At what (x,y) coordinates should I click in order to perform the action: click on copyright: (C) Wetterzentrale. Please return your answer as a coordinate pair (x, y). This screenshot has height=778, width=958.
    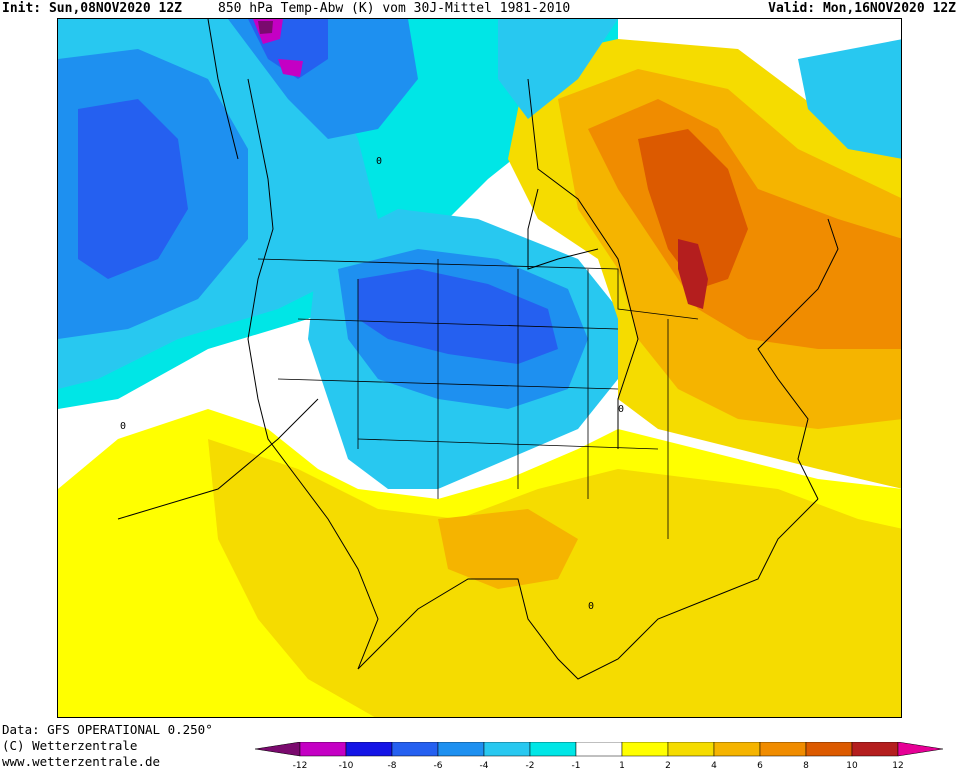
    Looking at the image, I should click on (70, 745).